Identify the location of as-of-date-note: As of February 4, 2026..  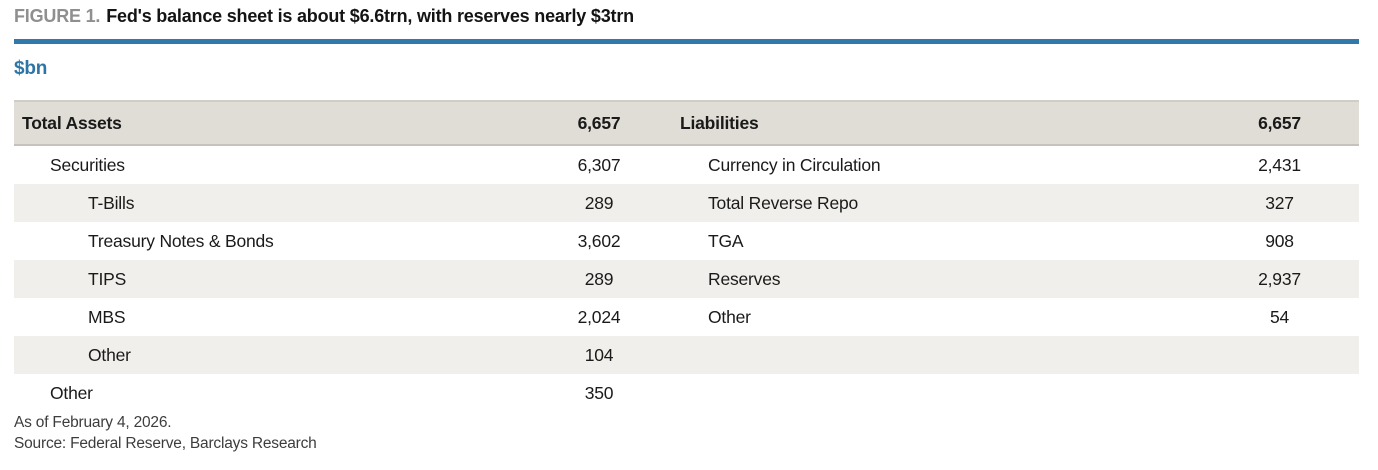
(93, 422).